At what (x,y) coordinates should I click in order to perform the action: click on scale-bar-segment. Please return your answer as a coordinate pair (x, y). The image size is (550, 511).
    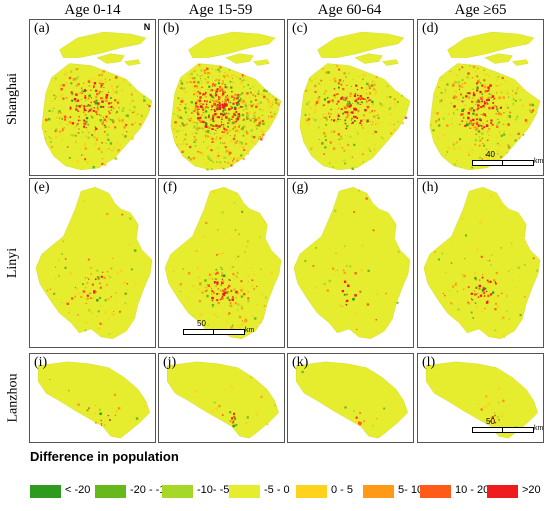
    Looking at the image, I should click on (229, 332).